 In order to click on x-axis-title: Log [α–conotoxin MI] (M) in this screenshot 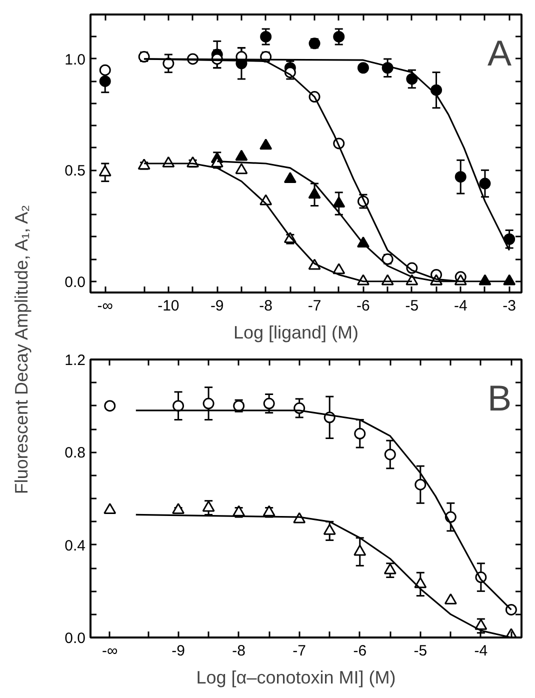, I will do `click(296, 678)`.